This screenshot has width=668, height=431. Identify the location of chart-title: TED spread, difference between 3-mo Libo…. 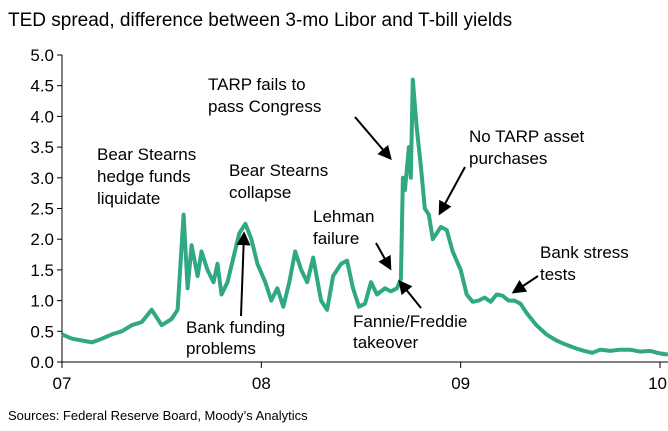
(260, 20).